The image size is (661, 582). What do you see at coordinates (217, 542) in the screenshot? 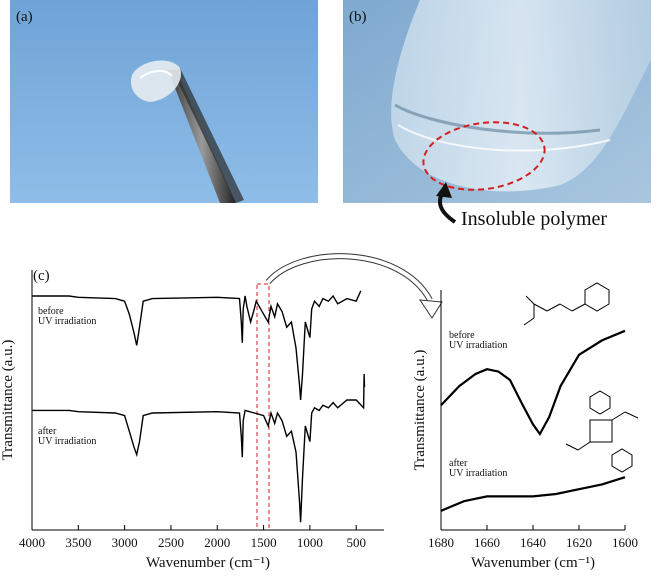
I see `x-tick-label: 2000` at bounding box center [217, 542].